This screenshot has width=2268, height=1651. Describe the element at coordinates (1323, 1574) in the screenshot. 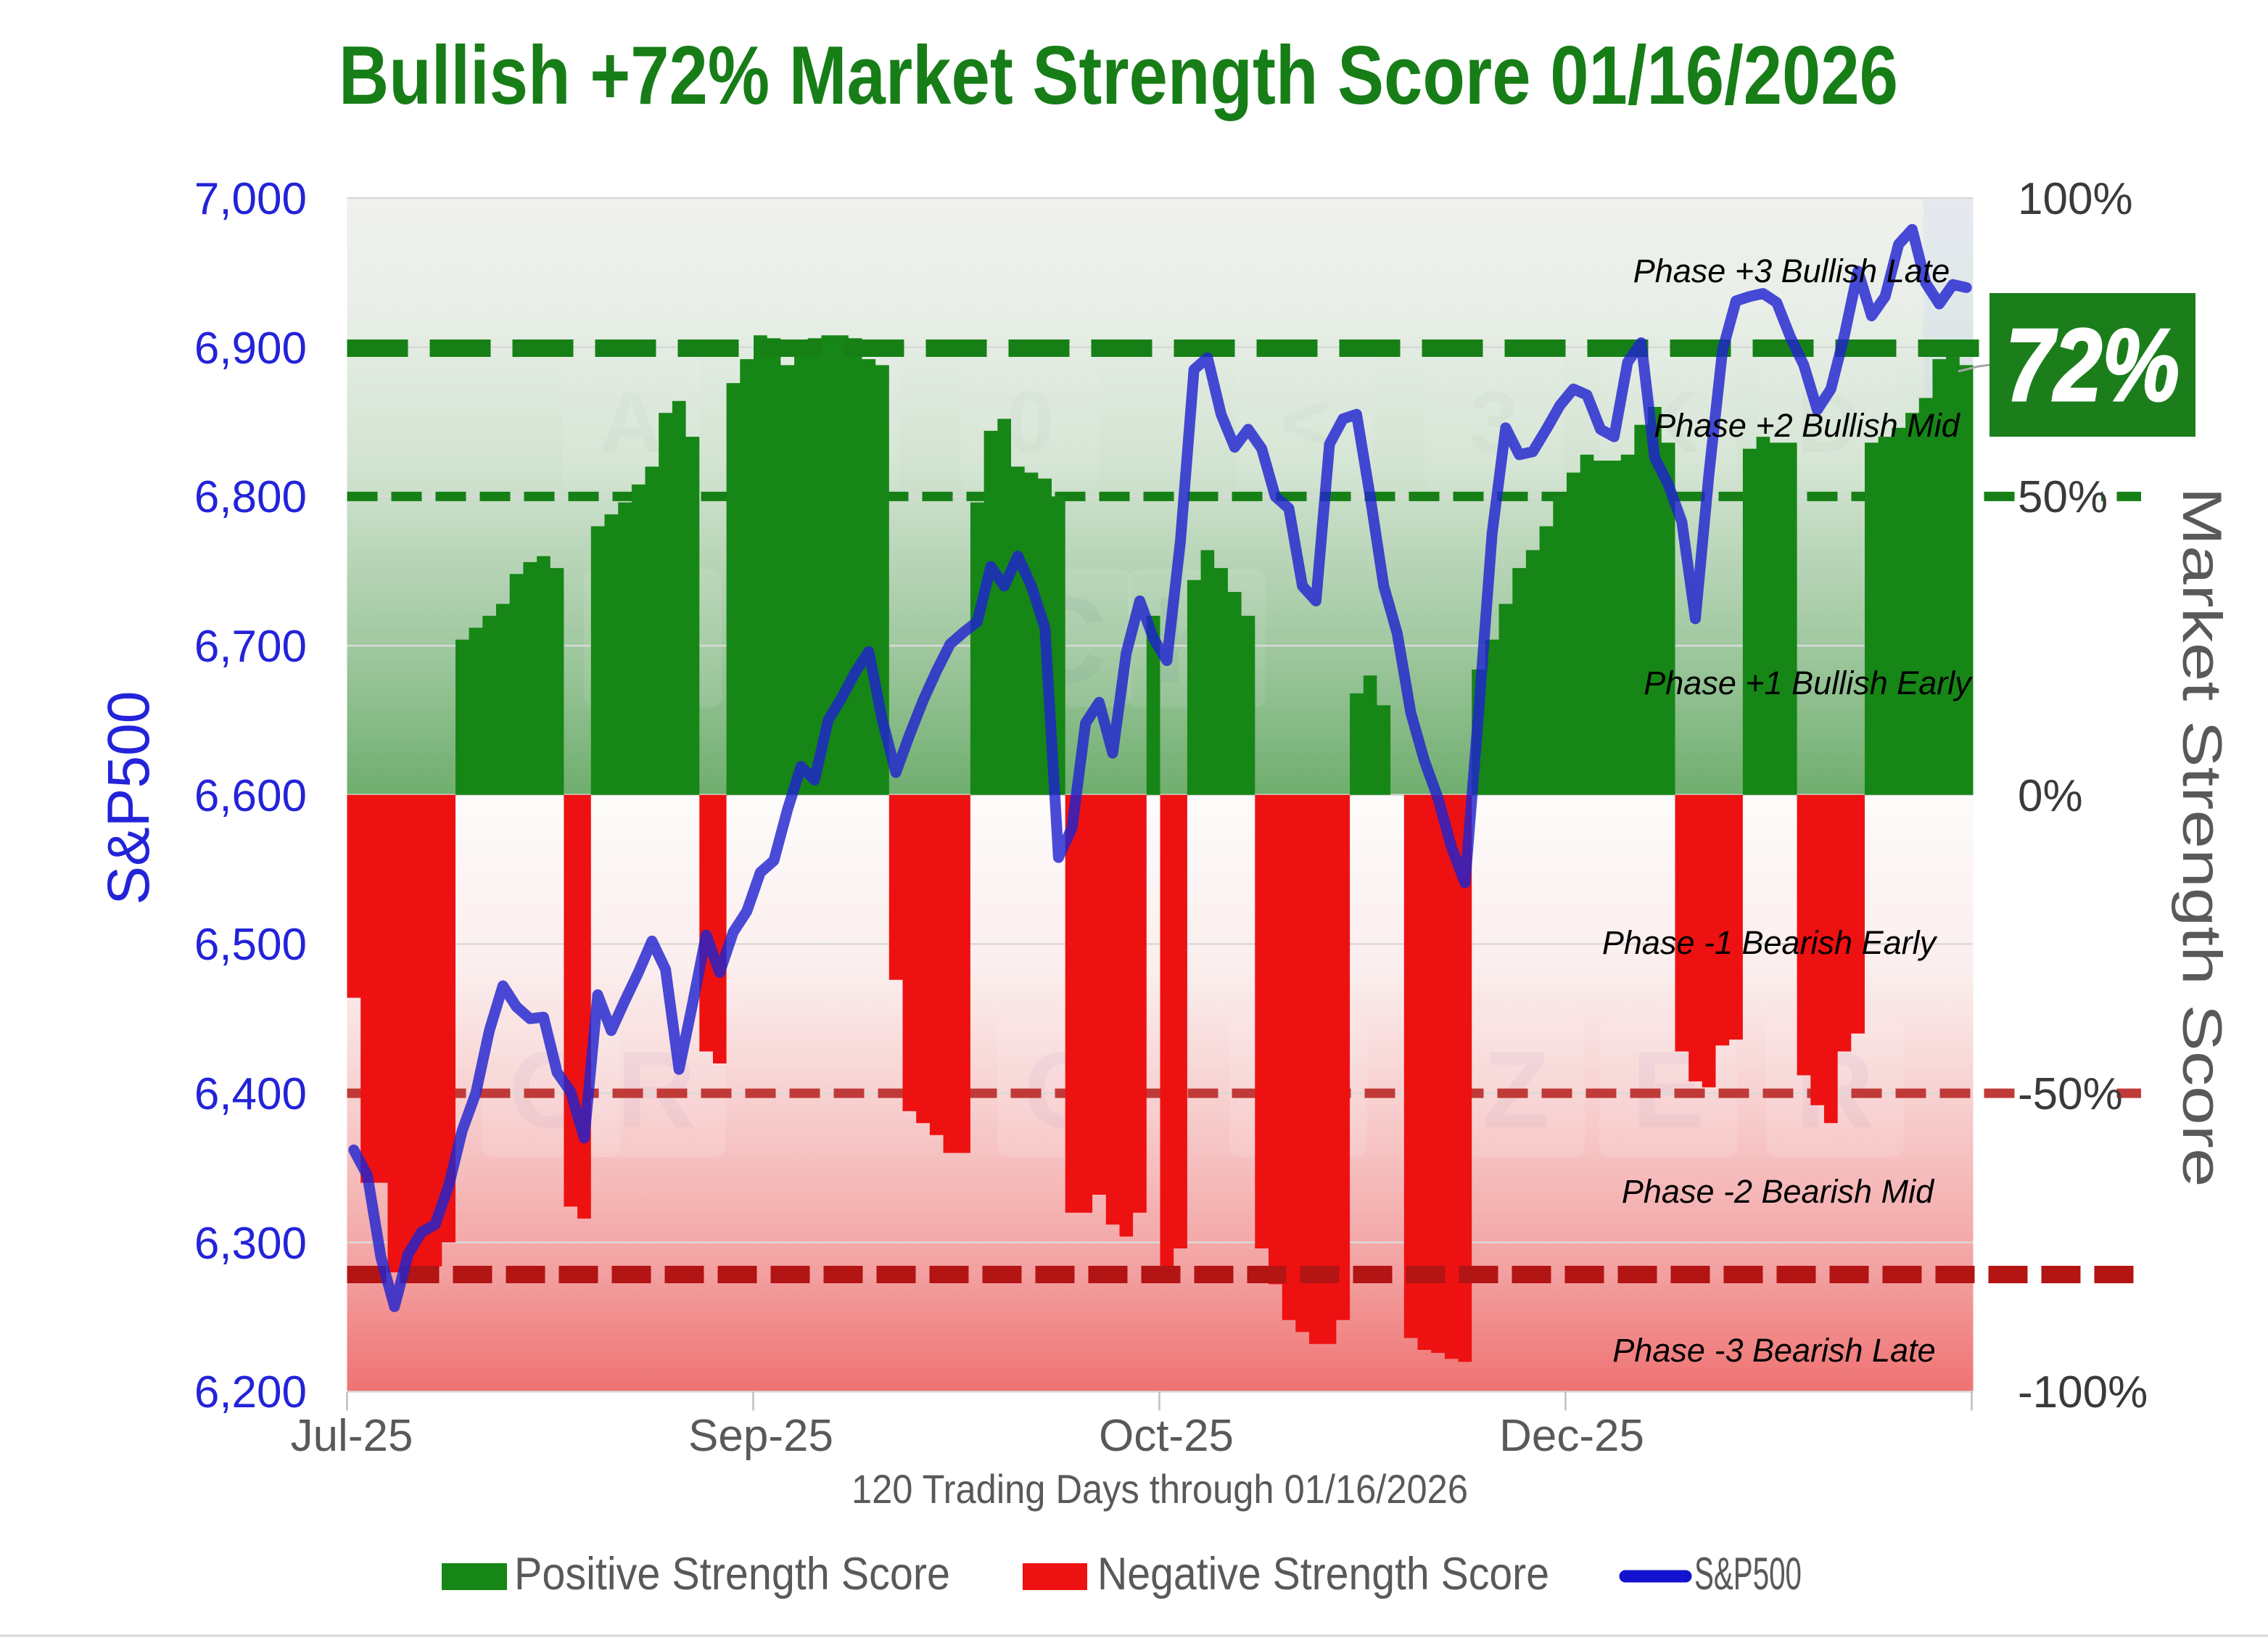

I see `svg-text: Negative Strength Score` at that location.